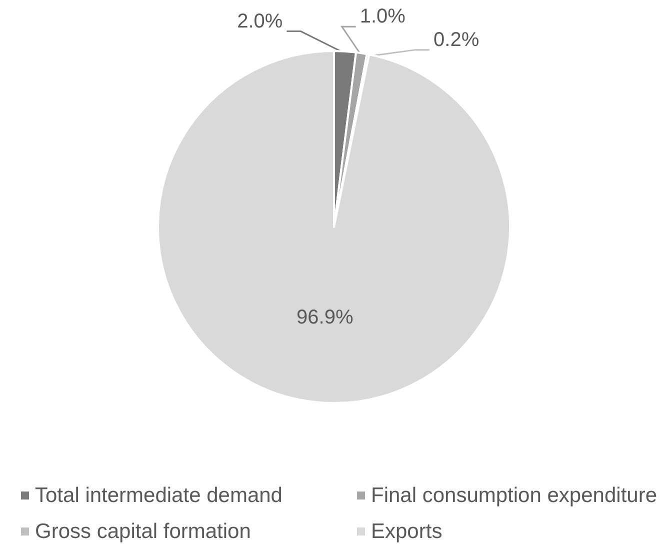 The image size is (669, 552). Describe the element at coordinates (158, 495) in the screenshot. I see `legend-label: Total intermediate demand` at that location.